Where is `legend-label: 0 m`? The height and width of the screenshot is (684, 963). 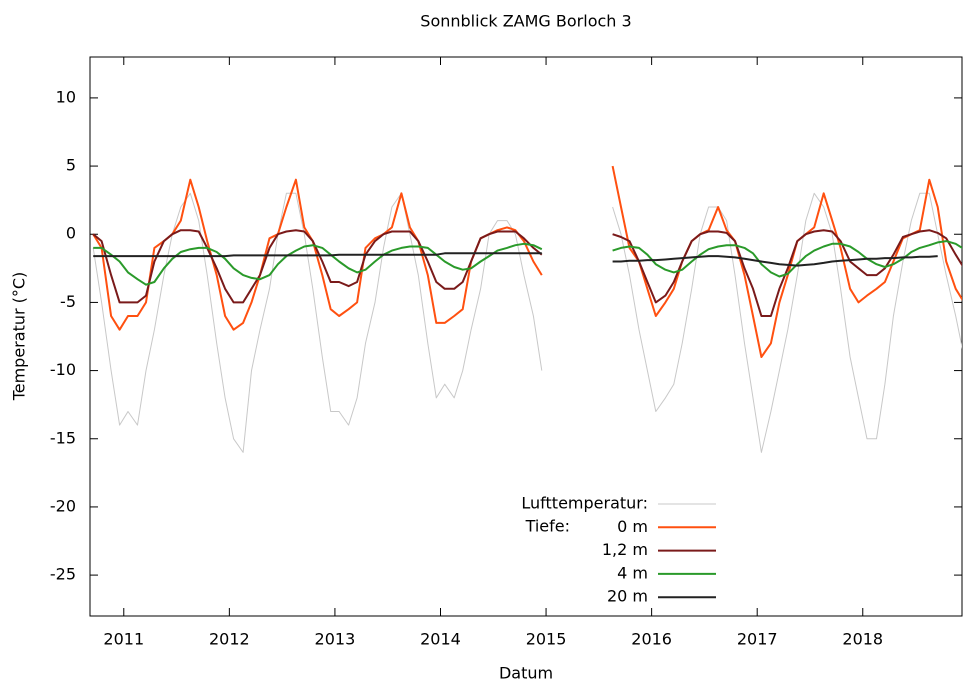 legend-label: 0 m is located at coordinates (632, 526).